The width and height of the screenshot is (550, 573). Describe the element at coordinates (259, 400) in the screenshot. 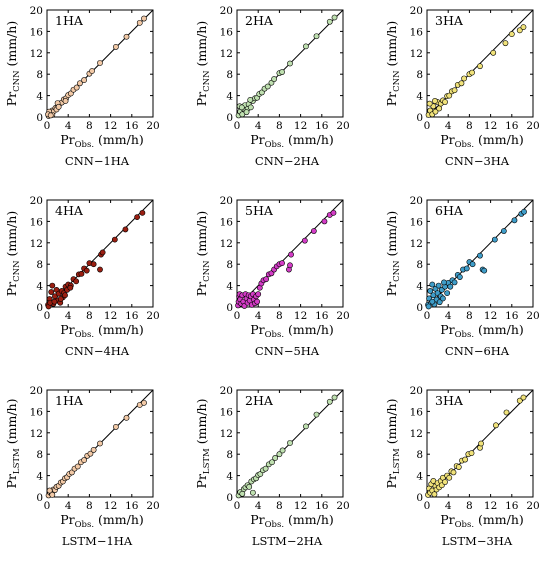

I see `panel-label: 2HA` at that location.